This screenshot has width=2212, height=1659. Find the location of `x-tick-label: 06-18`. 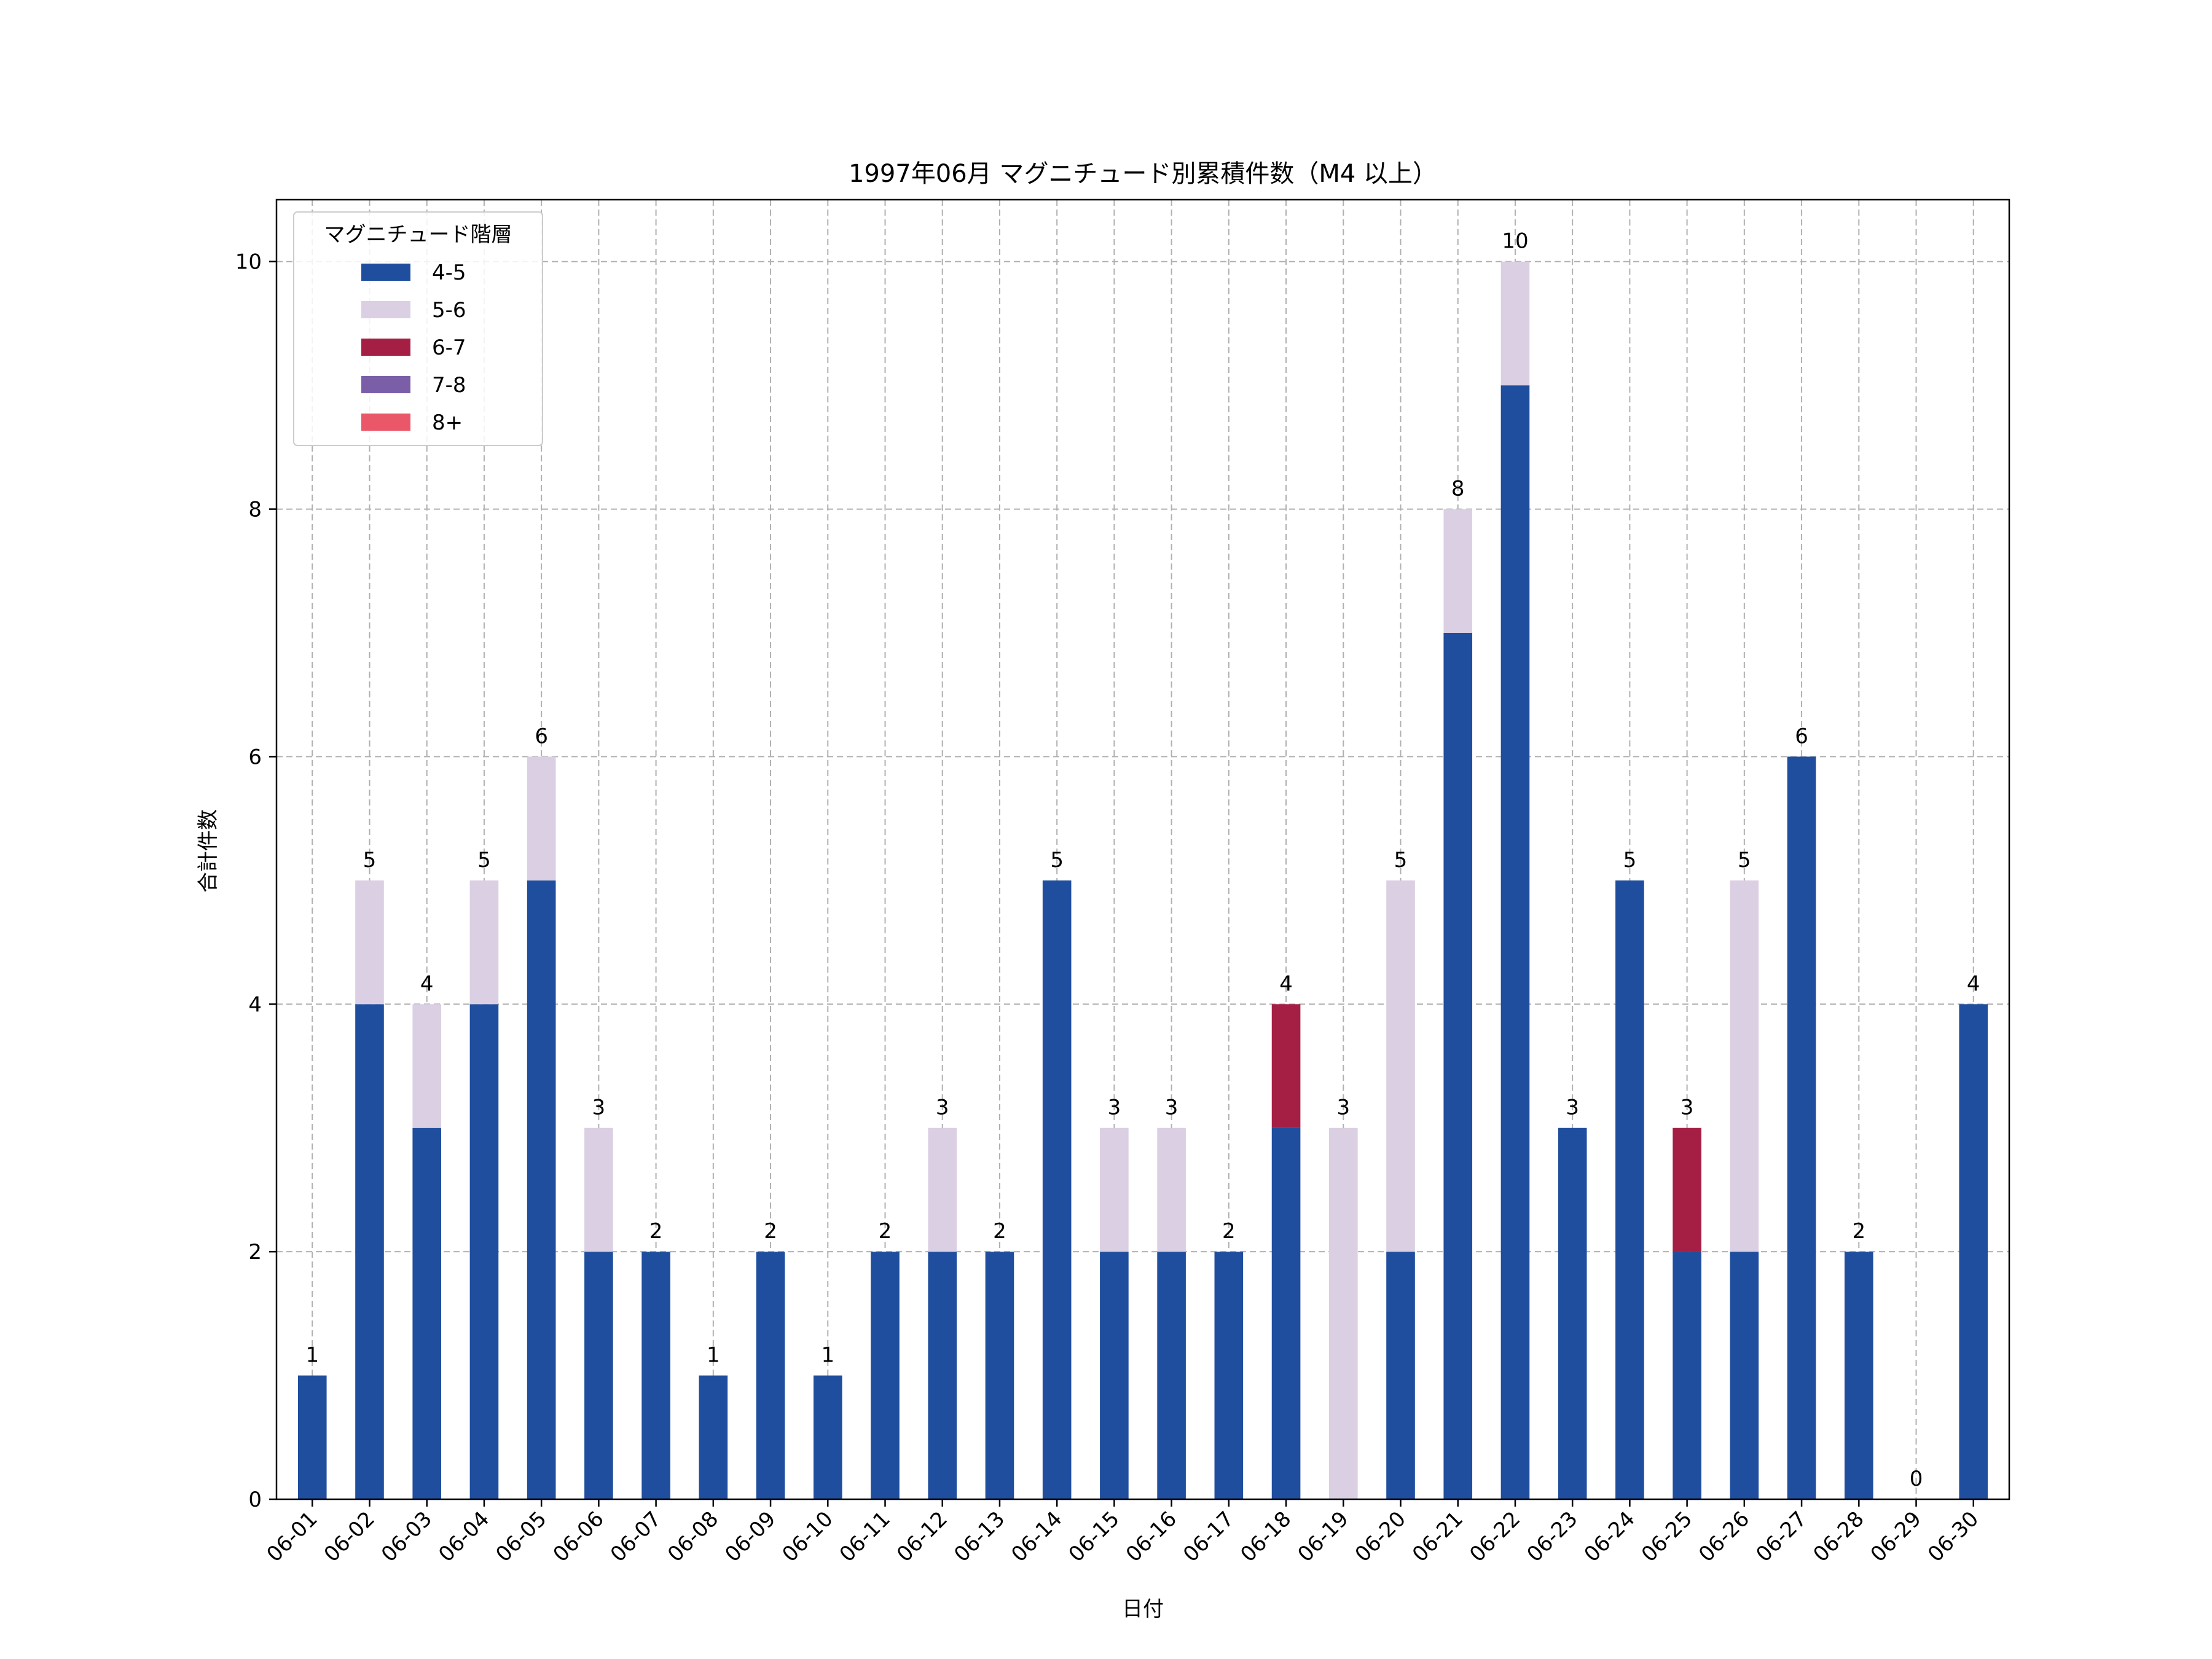

x-tick-label: 06-18 is located at coordinates (1266, 1537).